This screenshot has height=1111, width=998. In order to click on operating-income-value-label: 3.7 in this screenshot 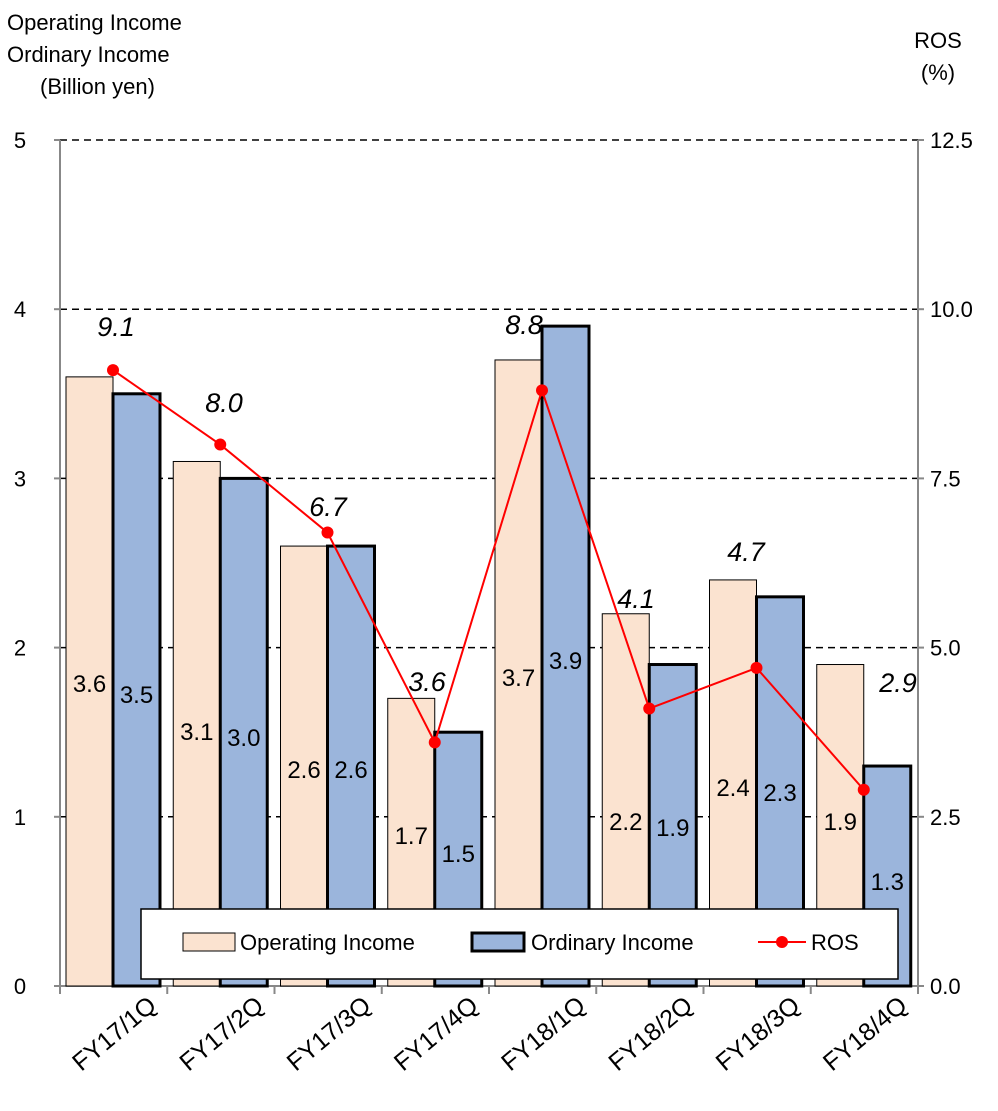, I will do `click(518, 678)`.